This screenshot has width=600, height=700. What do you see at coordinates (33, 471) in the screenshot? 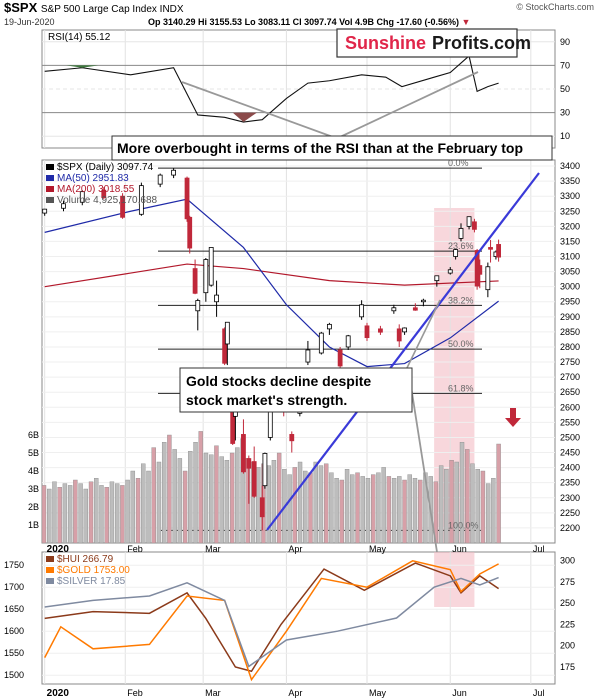
I see `volume-tick-label: 4B` at bounding box center [33, 471].